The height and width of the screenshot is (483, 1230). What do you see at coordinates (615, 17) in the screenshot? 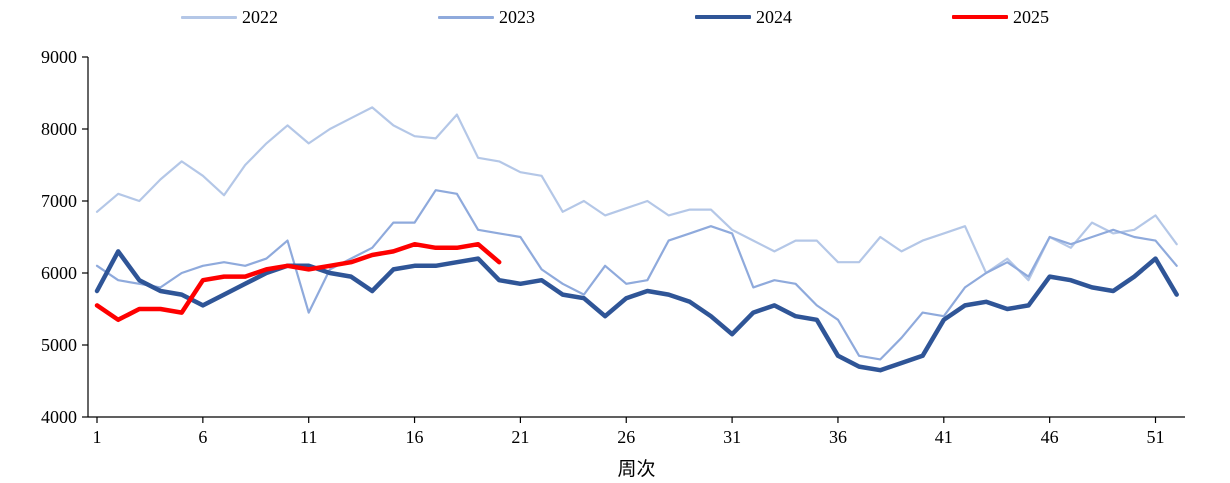
I see `legend: 2022 2023 2024 2025` at bounding box center [615, 17].